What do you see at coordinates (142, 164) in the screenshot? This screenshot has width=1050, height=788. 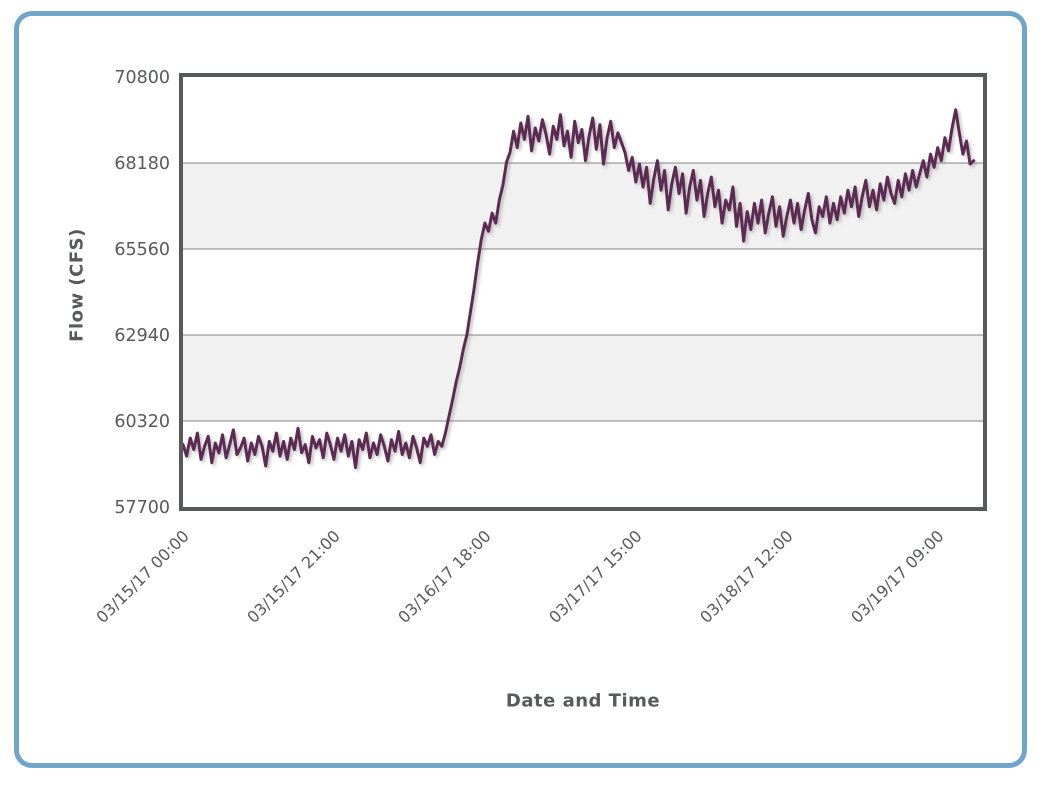 I see `y-tick-label: 68180` at bounding box center [142, 164].